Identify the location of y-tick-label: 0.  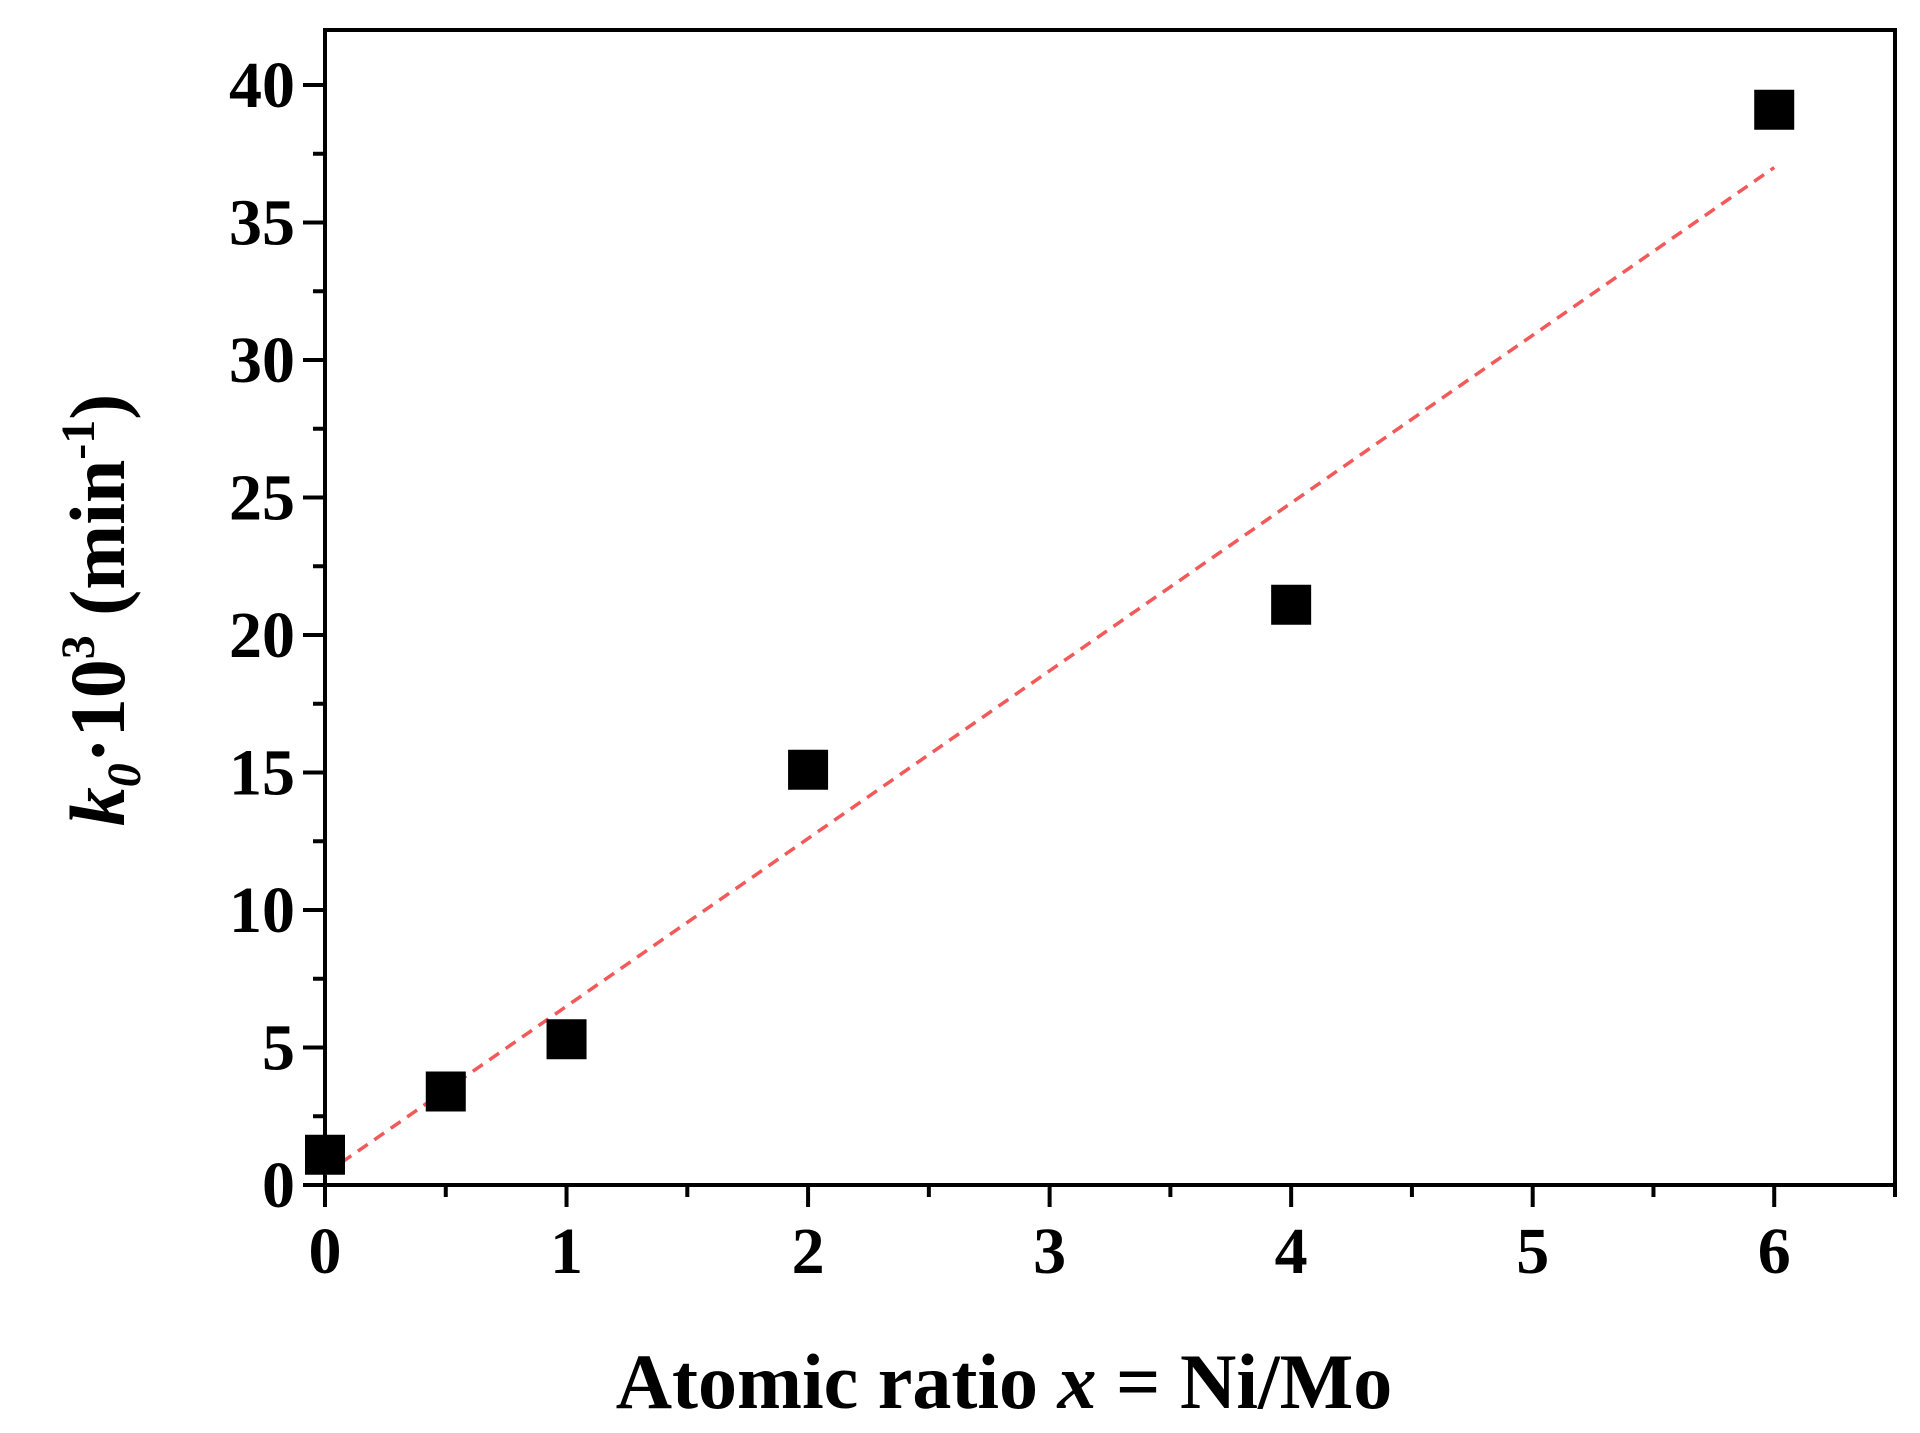
(278, 1185).